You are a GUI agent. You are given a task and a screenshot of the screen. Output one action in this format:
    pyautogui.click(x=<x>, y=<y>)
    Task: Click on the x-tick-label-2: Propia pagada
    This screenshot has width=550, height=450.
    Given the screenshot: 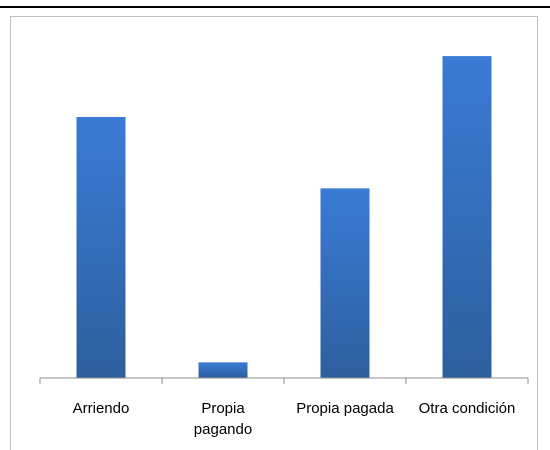 What is the action you would take?
    pyautogui.click(x=345, y=408)
    